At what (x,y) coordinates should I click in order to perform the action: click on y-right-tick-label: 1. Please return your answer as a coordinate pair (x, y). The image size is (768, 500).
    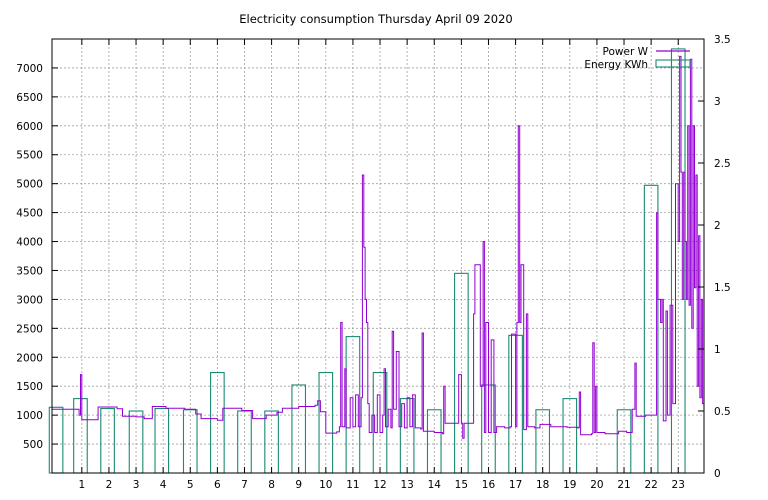
    Looking at the image, I should click on (717, 350).